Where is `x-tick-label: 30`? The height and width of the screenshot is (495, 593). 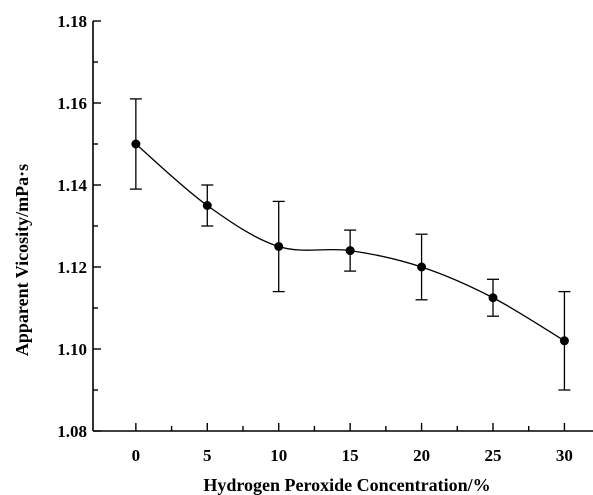 x-tick-label: 30 is located at coordinates (564, 455).